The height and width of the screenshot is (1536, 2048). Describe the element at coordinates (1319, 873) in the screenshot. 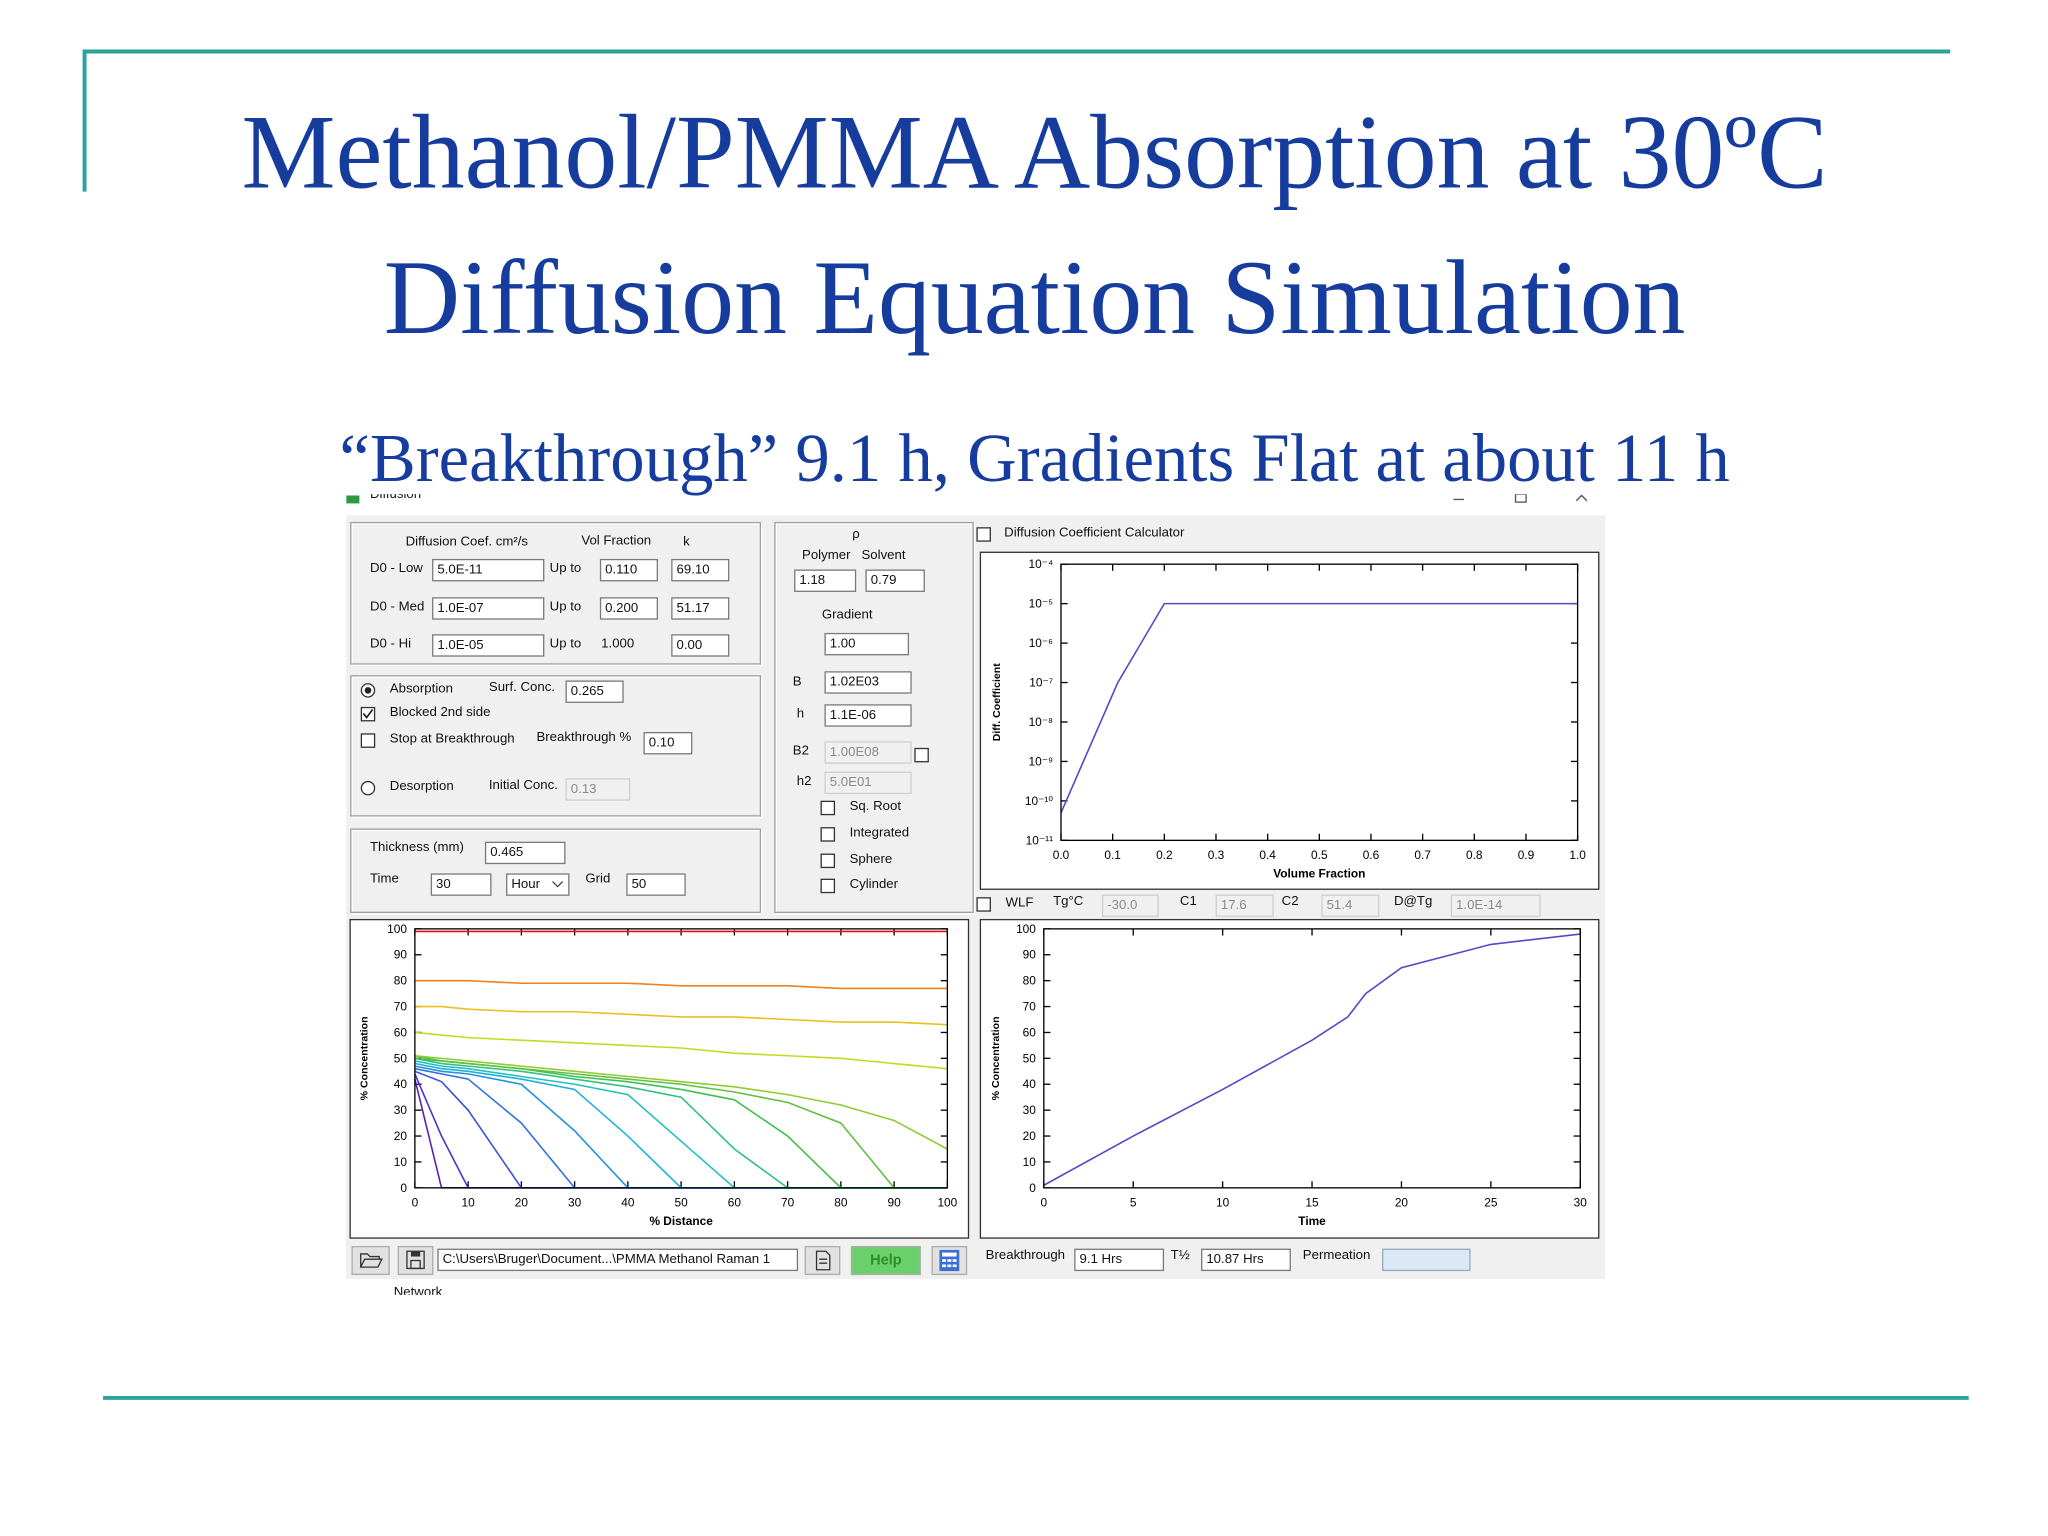

I see `x-axis-label: Volume Fraction` at that location.